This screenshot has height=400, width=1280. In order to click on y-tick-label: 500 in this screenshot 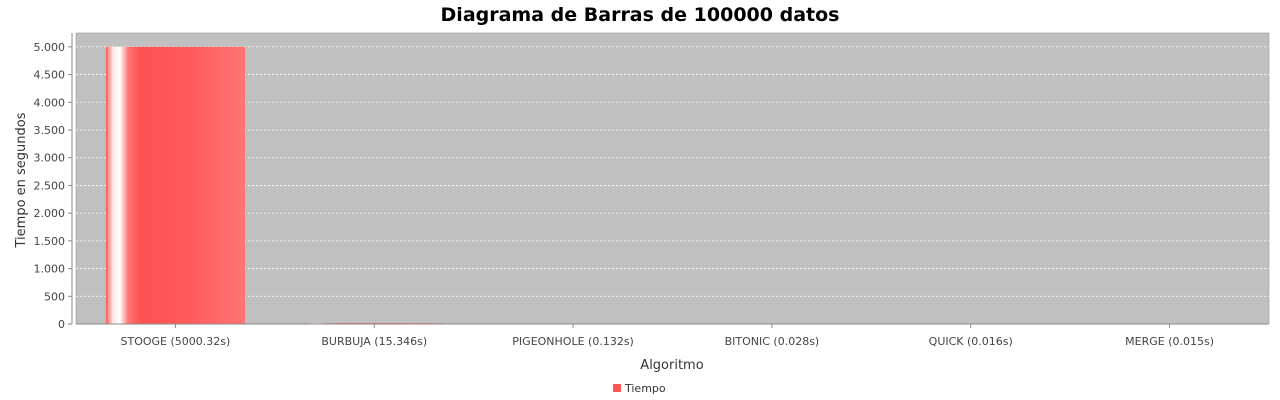, I will do `click(54, 296)`.